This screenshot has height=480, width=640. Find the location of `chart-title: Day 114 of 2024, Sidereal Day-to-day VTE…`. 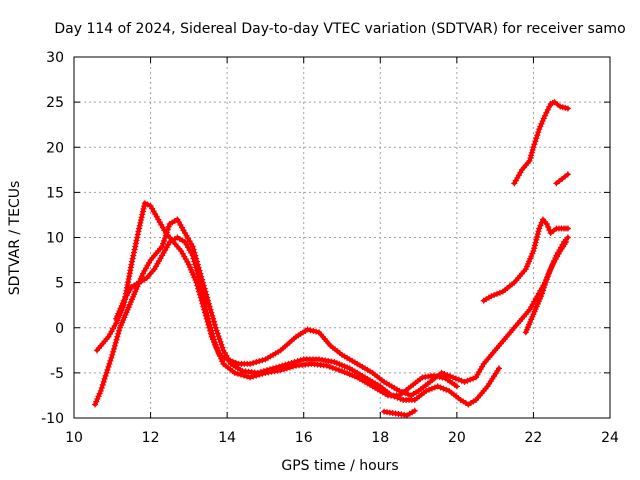

chart-title: Day 114 of 2024, Sidereal Day-to-day VTE… is located at coordinates (339, 29).